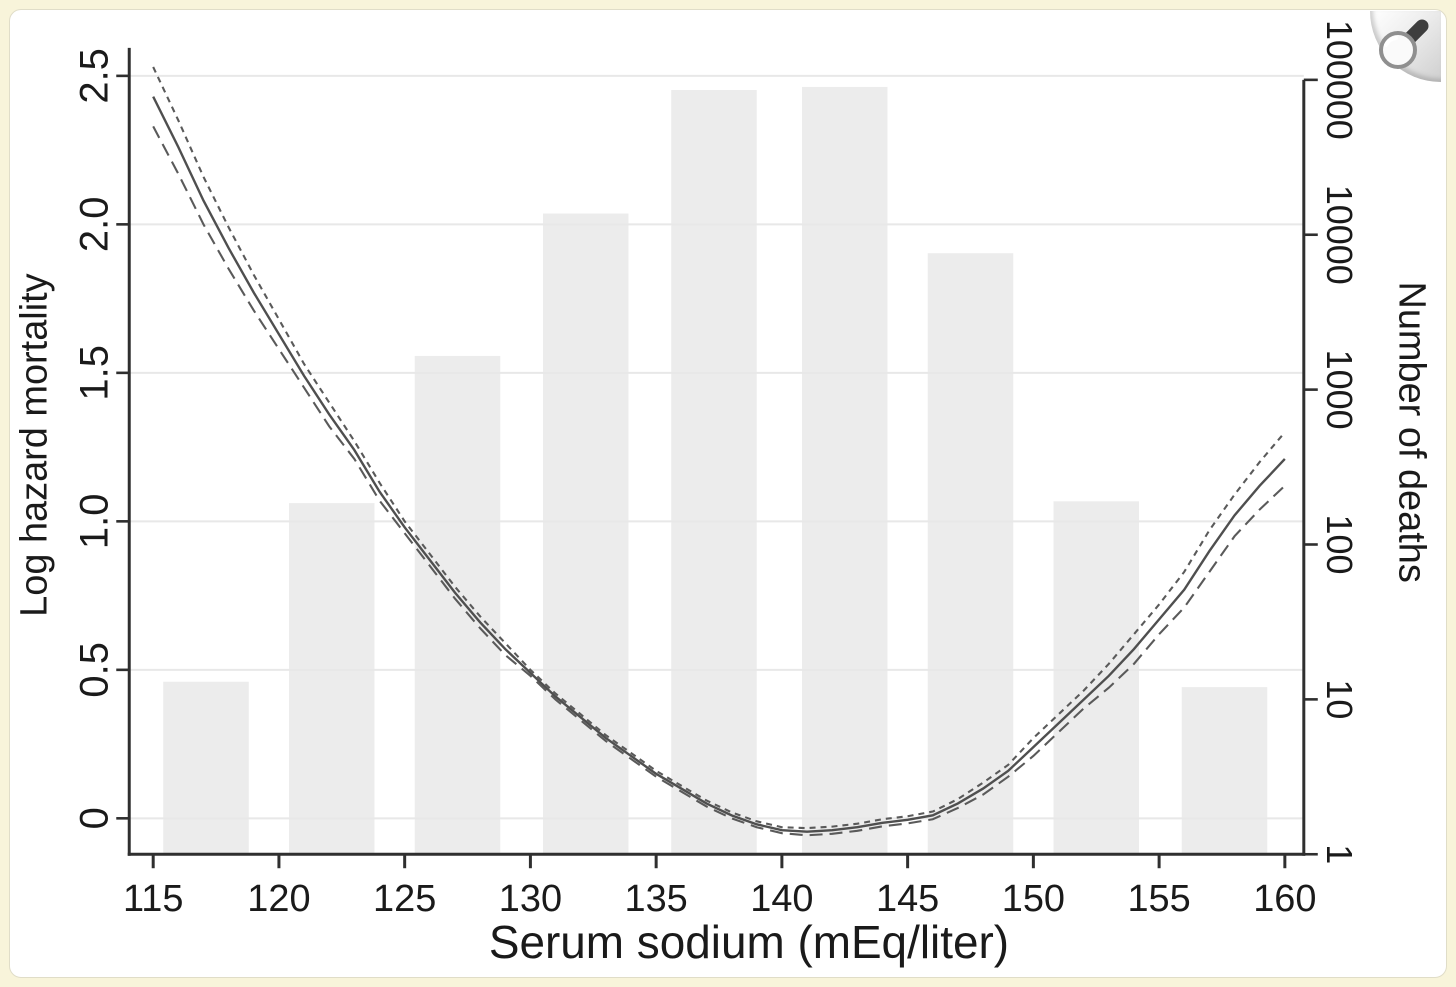  Describe the element at coordinates (94, 521) in the screenshot. I see `y-left-tick-label: 1.0` at that location.